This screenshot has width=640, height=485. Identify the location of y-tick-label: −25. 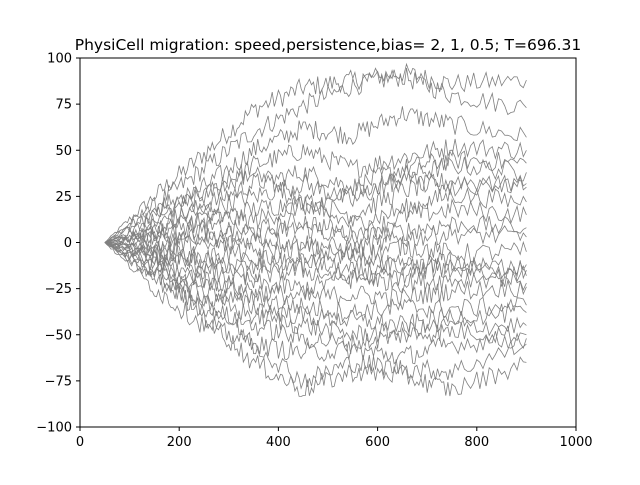
(58, 289).